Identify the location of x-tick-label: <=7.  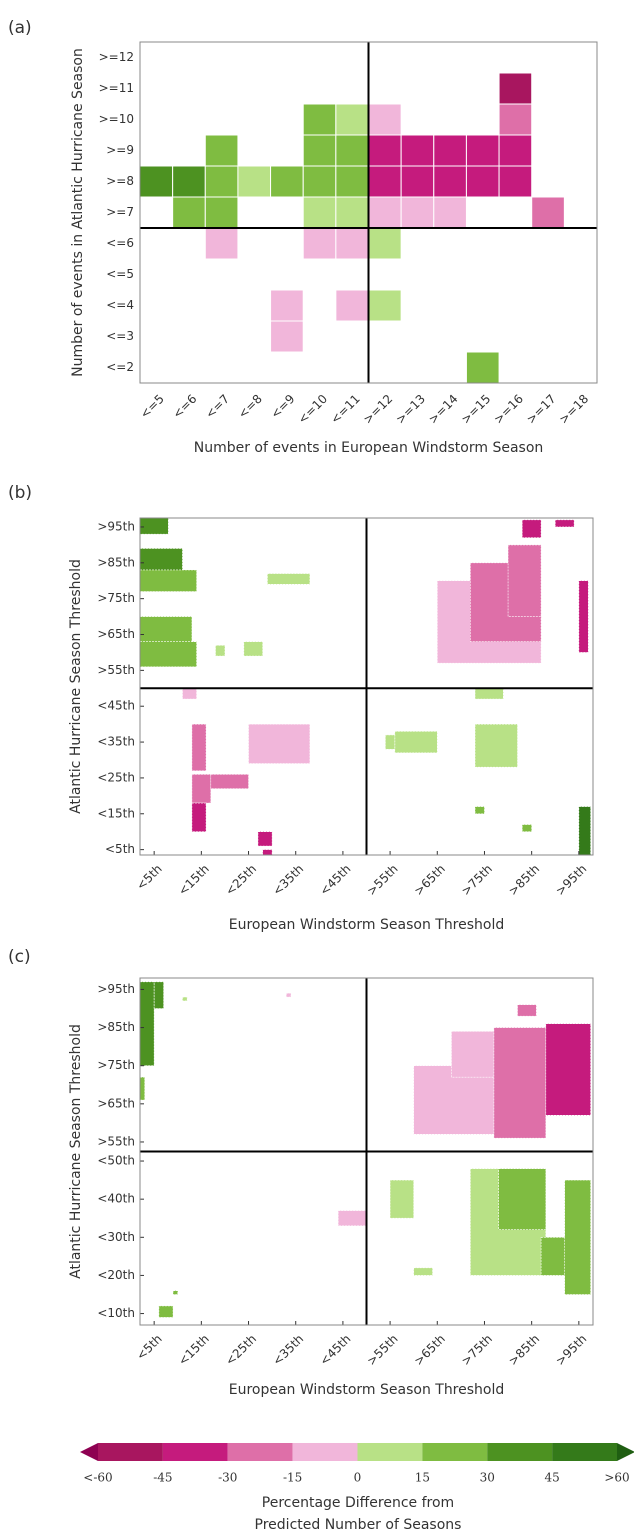
(218, 407).